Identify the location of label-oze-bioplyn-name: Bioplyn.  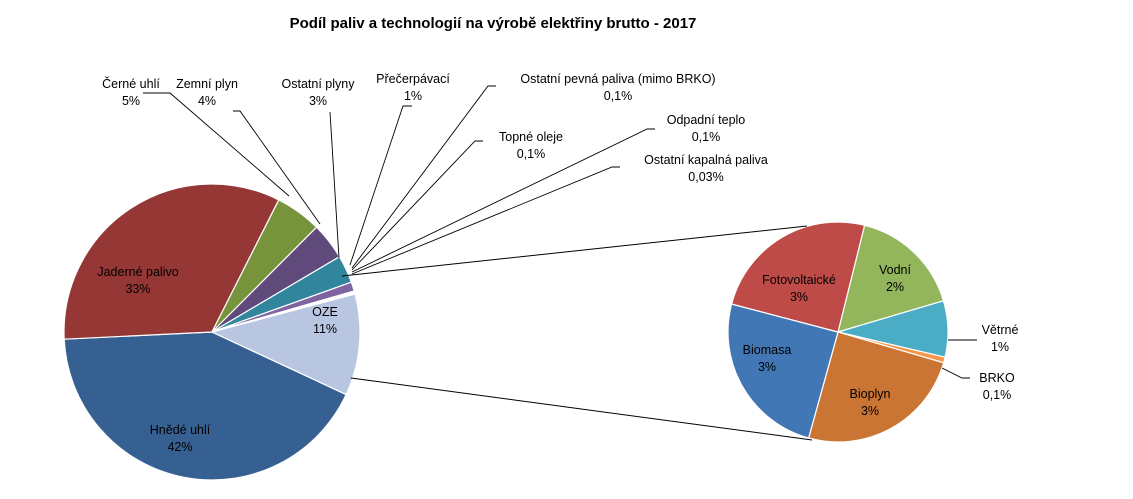
(870, 394).